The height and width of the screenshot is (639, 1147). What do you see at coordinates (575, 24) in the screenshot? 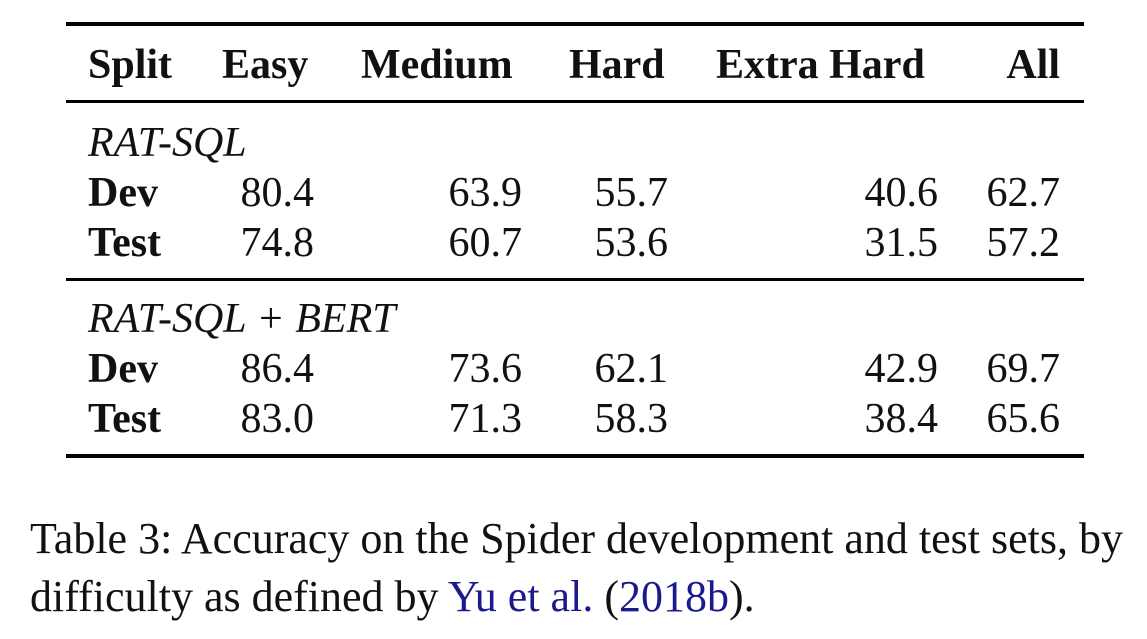
I see `top-rule` at bounding box center [575, 24].